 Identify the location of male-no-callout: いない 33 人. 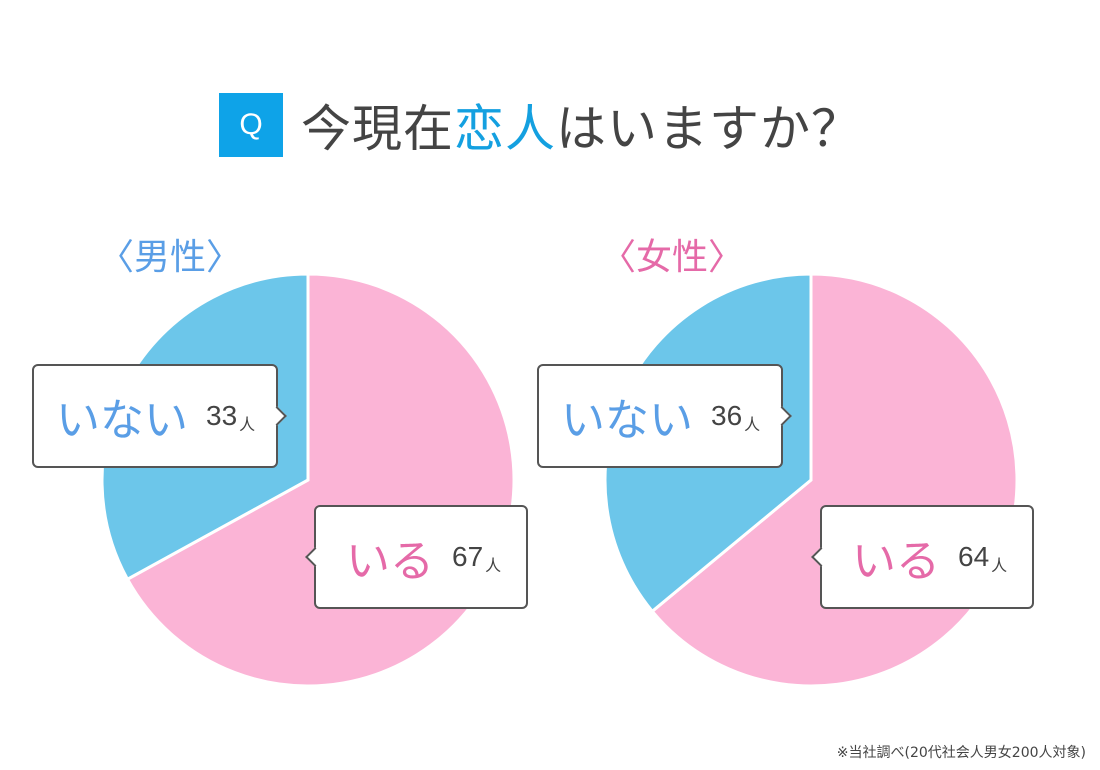
(155, 416).